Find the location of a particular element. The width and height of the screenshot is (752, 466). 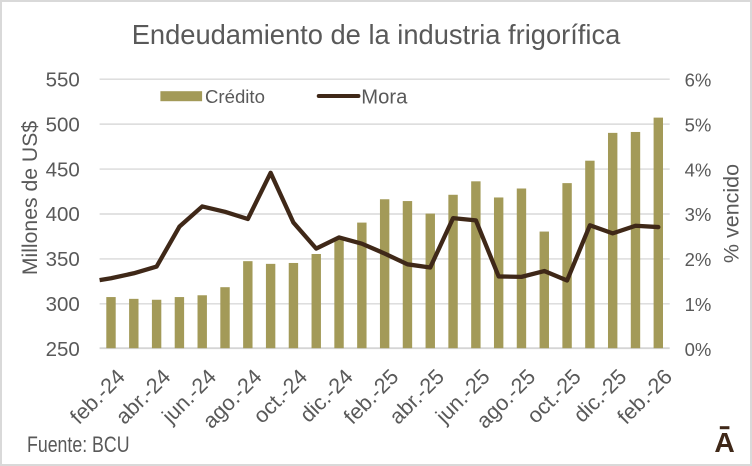

svg-text: 3% is located at coordinates (698, 214).